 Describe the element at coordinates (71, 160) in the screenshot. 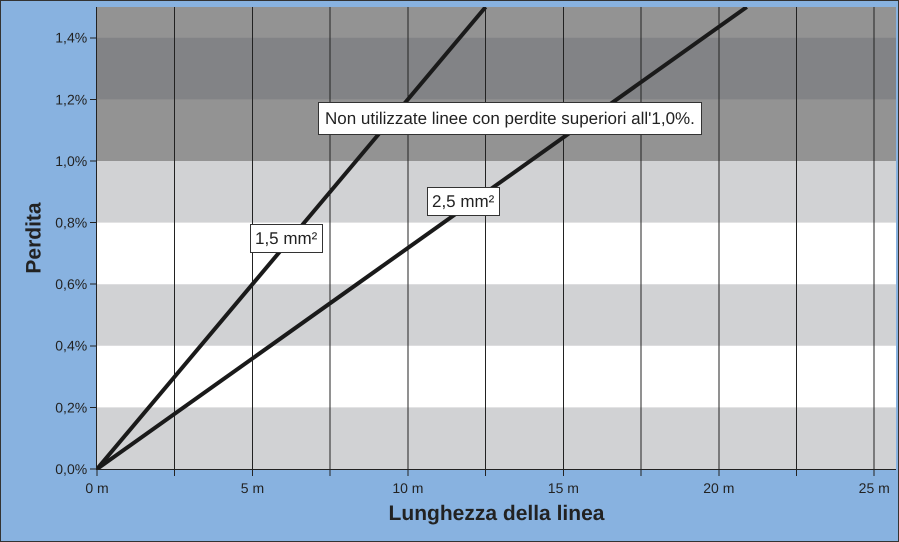

I see `y-tick-label: 1,0%` at that location.